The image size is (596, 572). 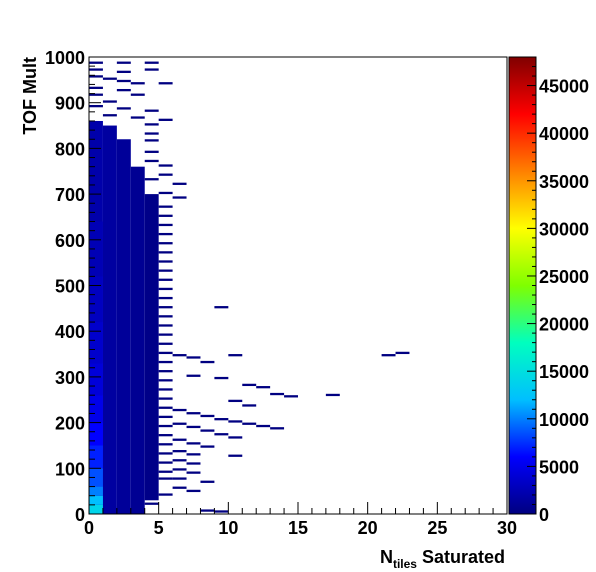 I want to click on colorbar-tick-label: 10000, so click(x=564, y=420).